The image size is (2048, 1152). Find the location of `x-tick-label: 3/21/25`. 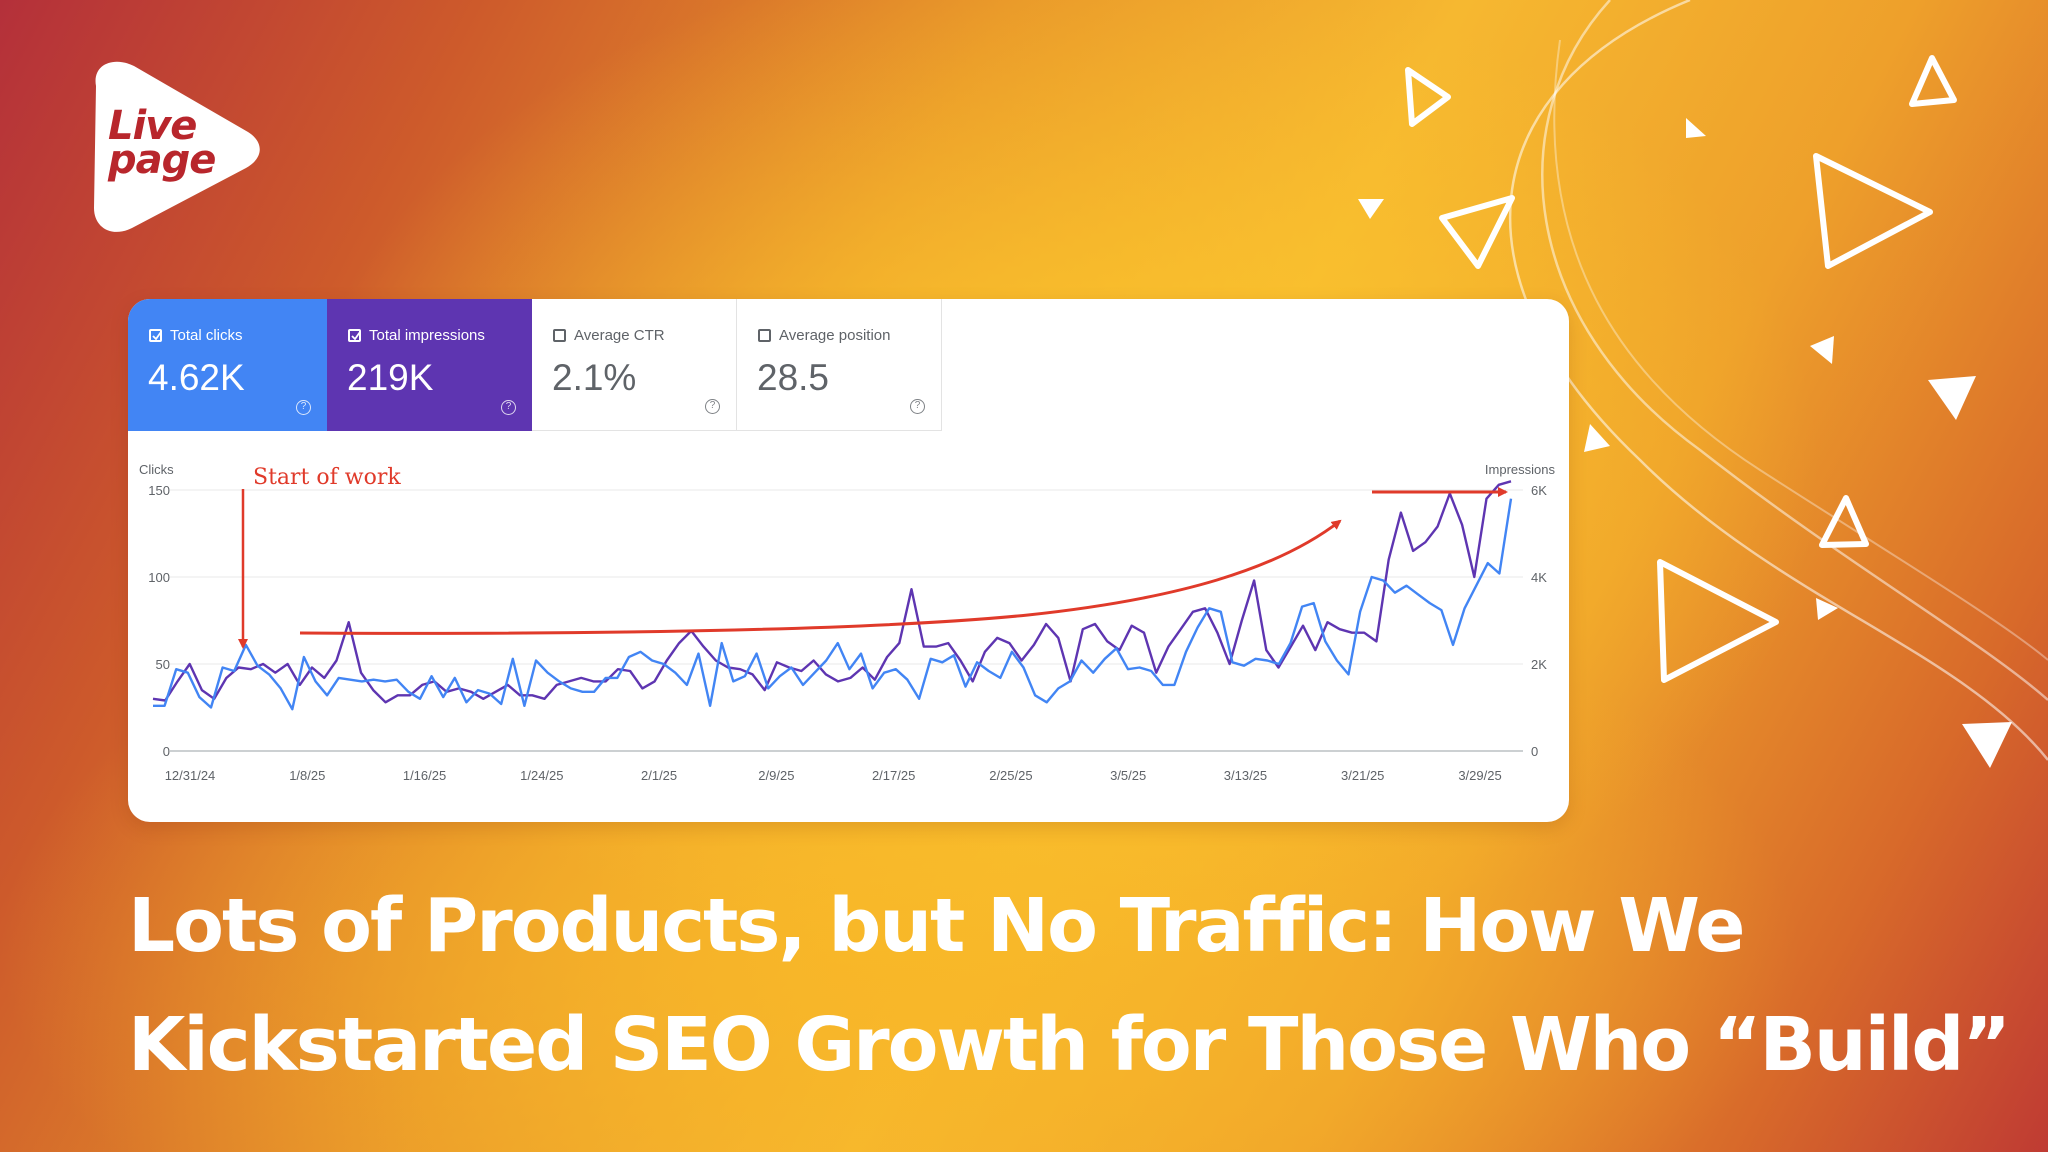

x-tick-label: 3/21/25 is located at coordinates (1362, 775).